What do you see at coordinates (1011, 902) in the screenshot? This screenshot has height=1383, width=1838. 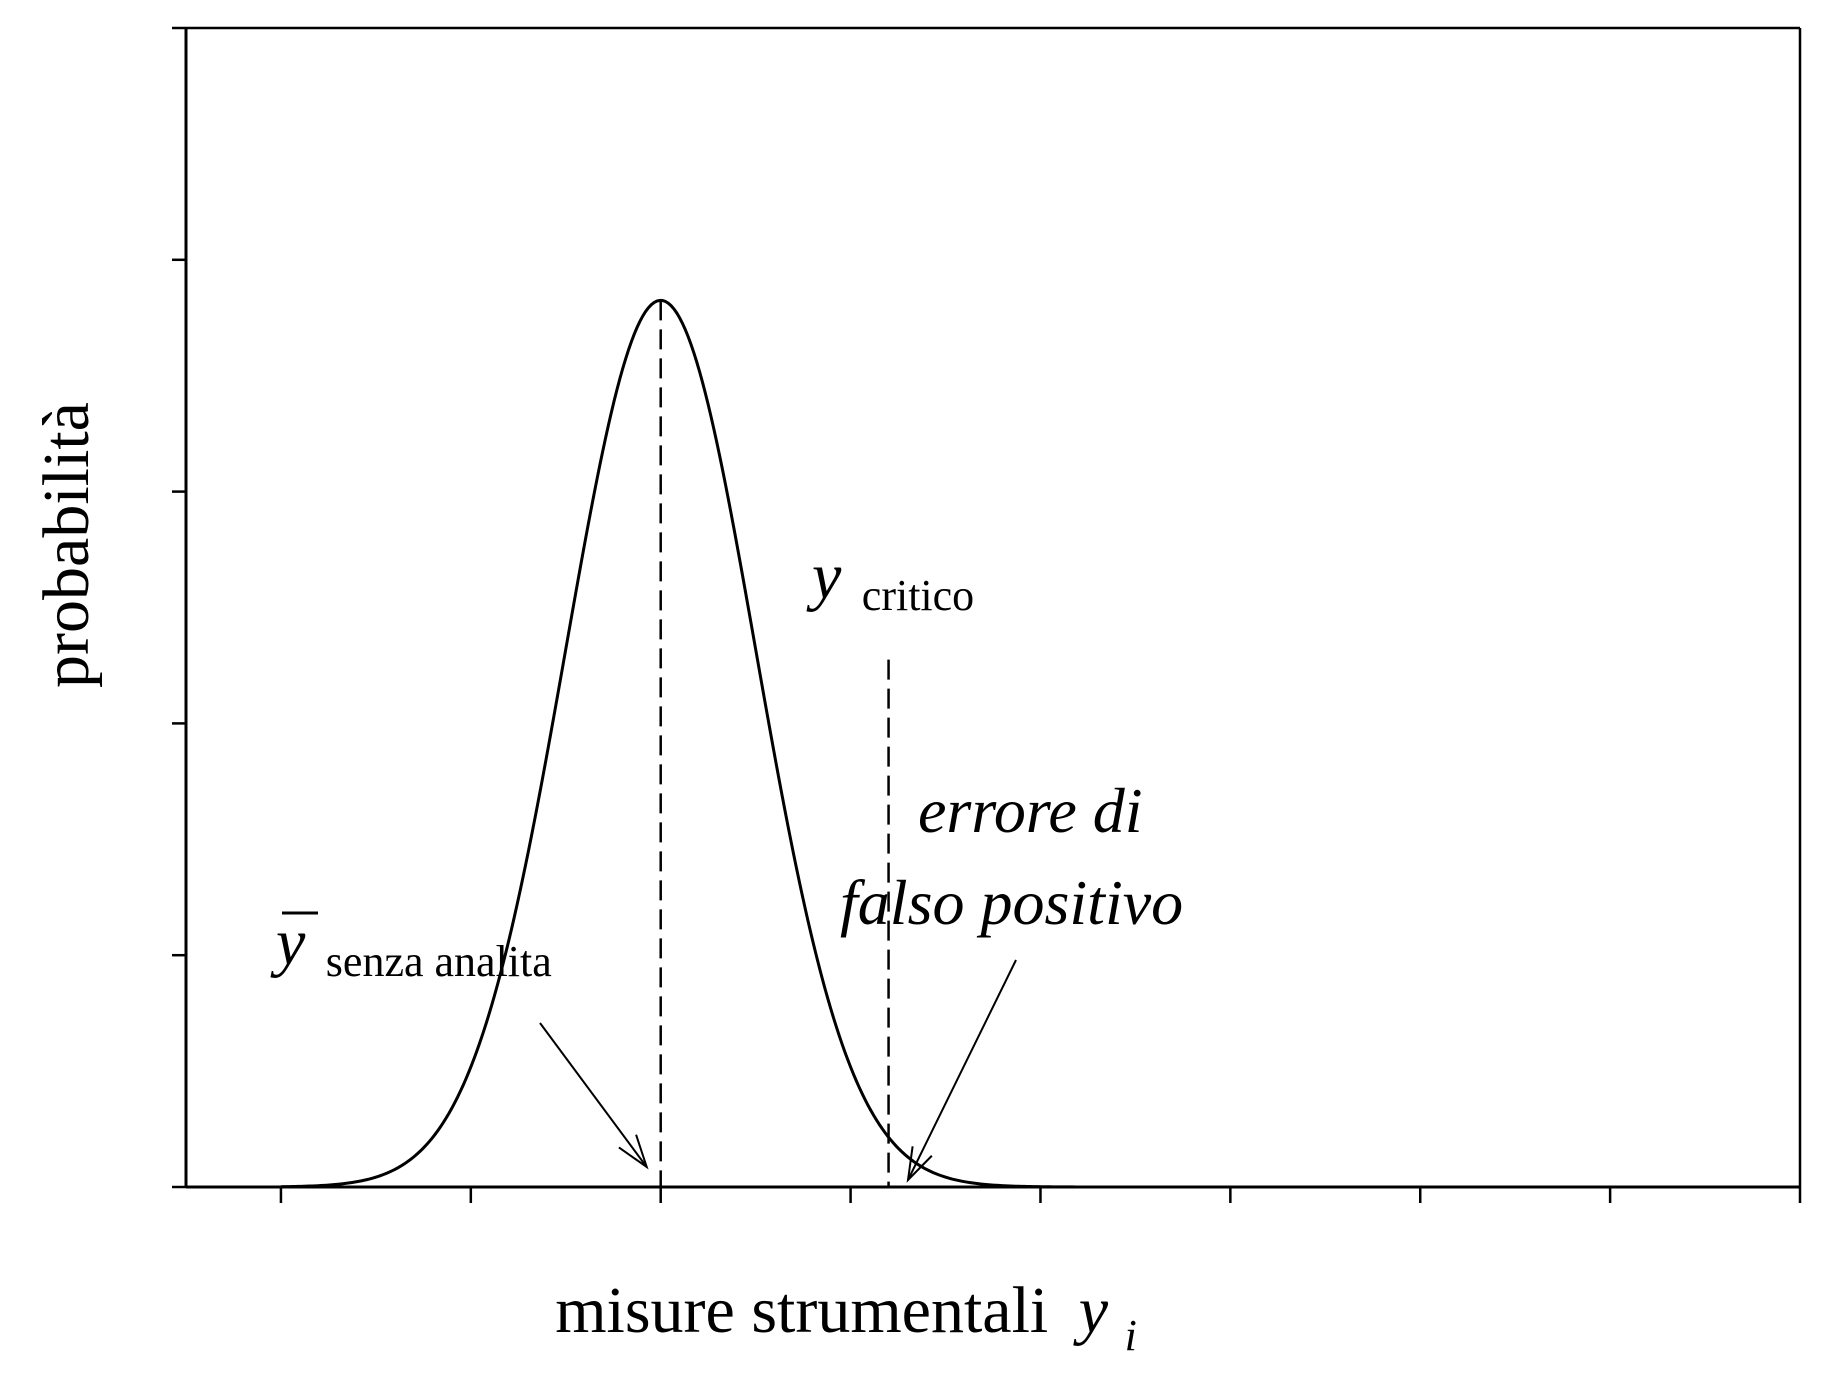 I see `false-positive-label-line2: falso positivo` at bounding box center [1011, 902].